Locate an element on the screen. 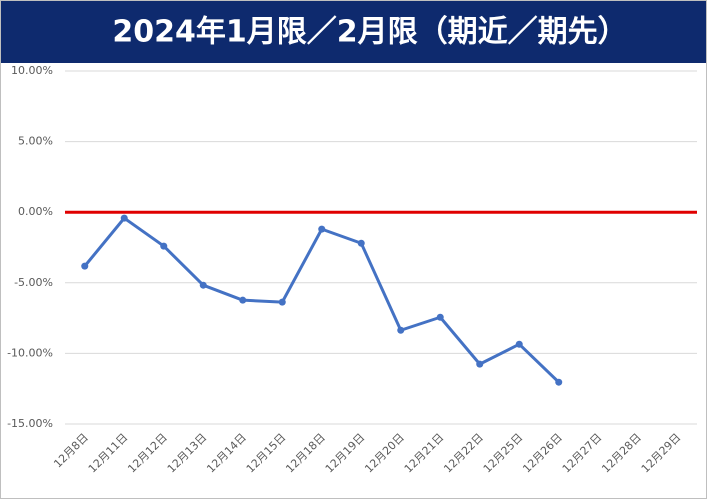 This screenshot has height=499, width=707. y-tick-label: 0.00% is located at coordinates (35, 211).